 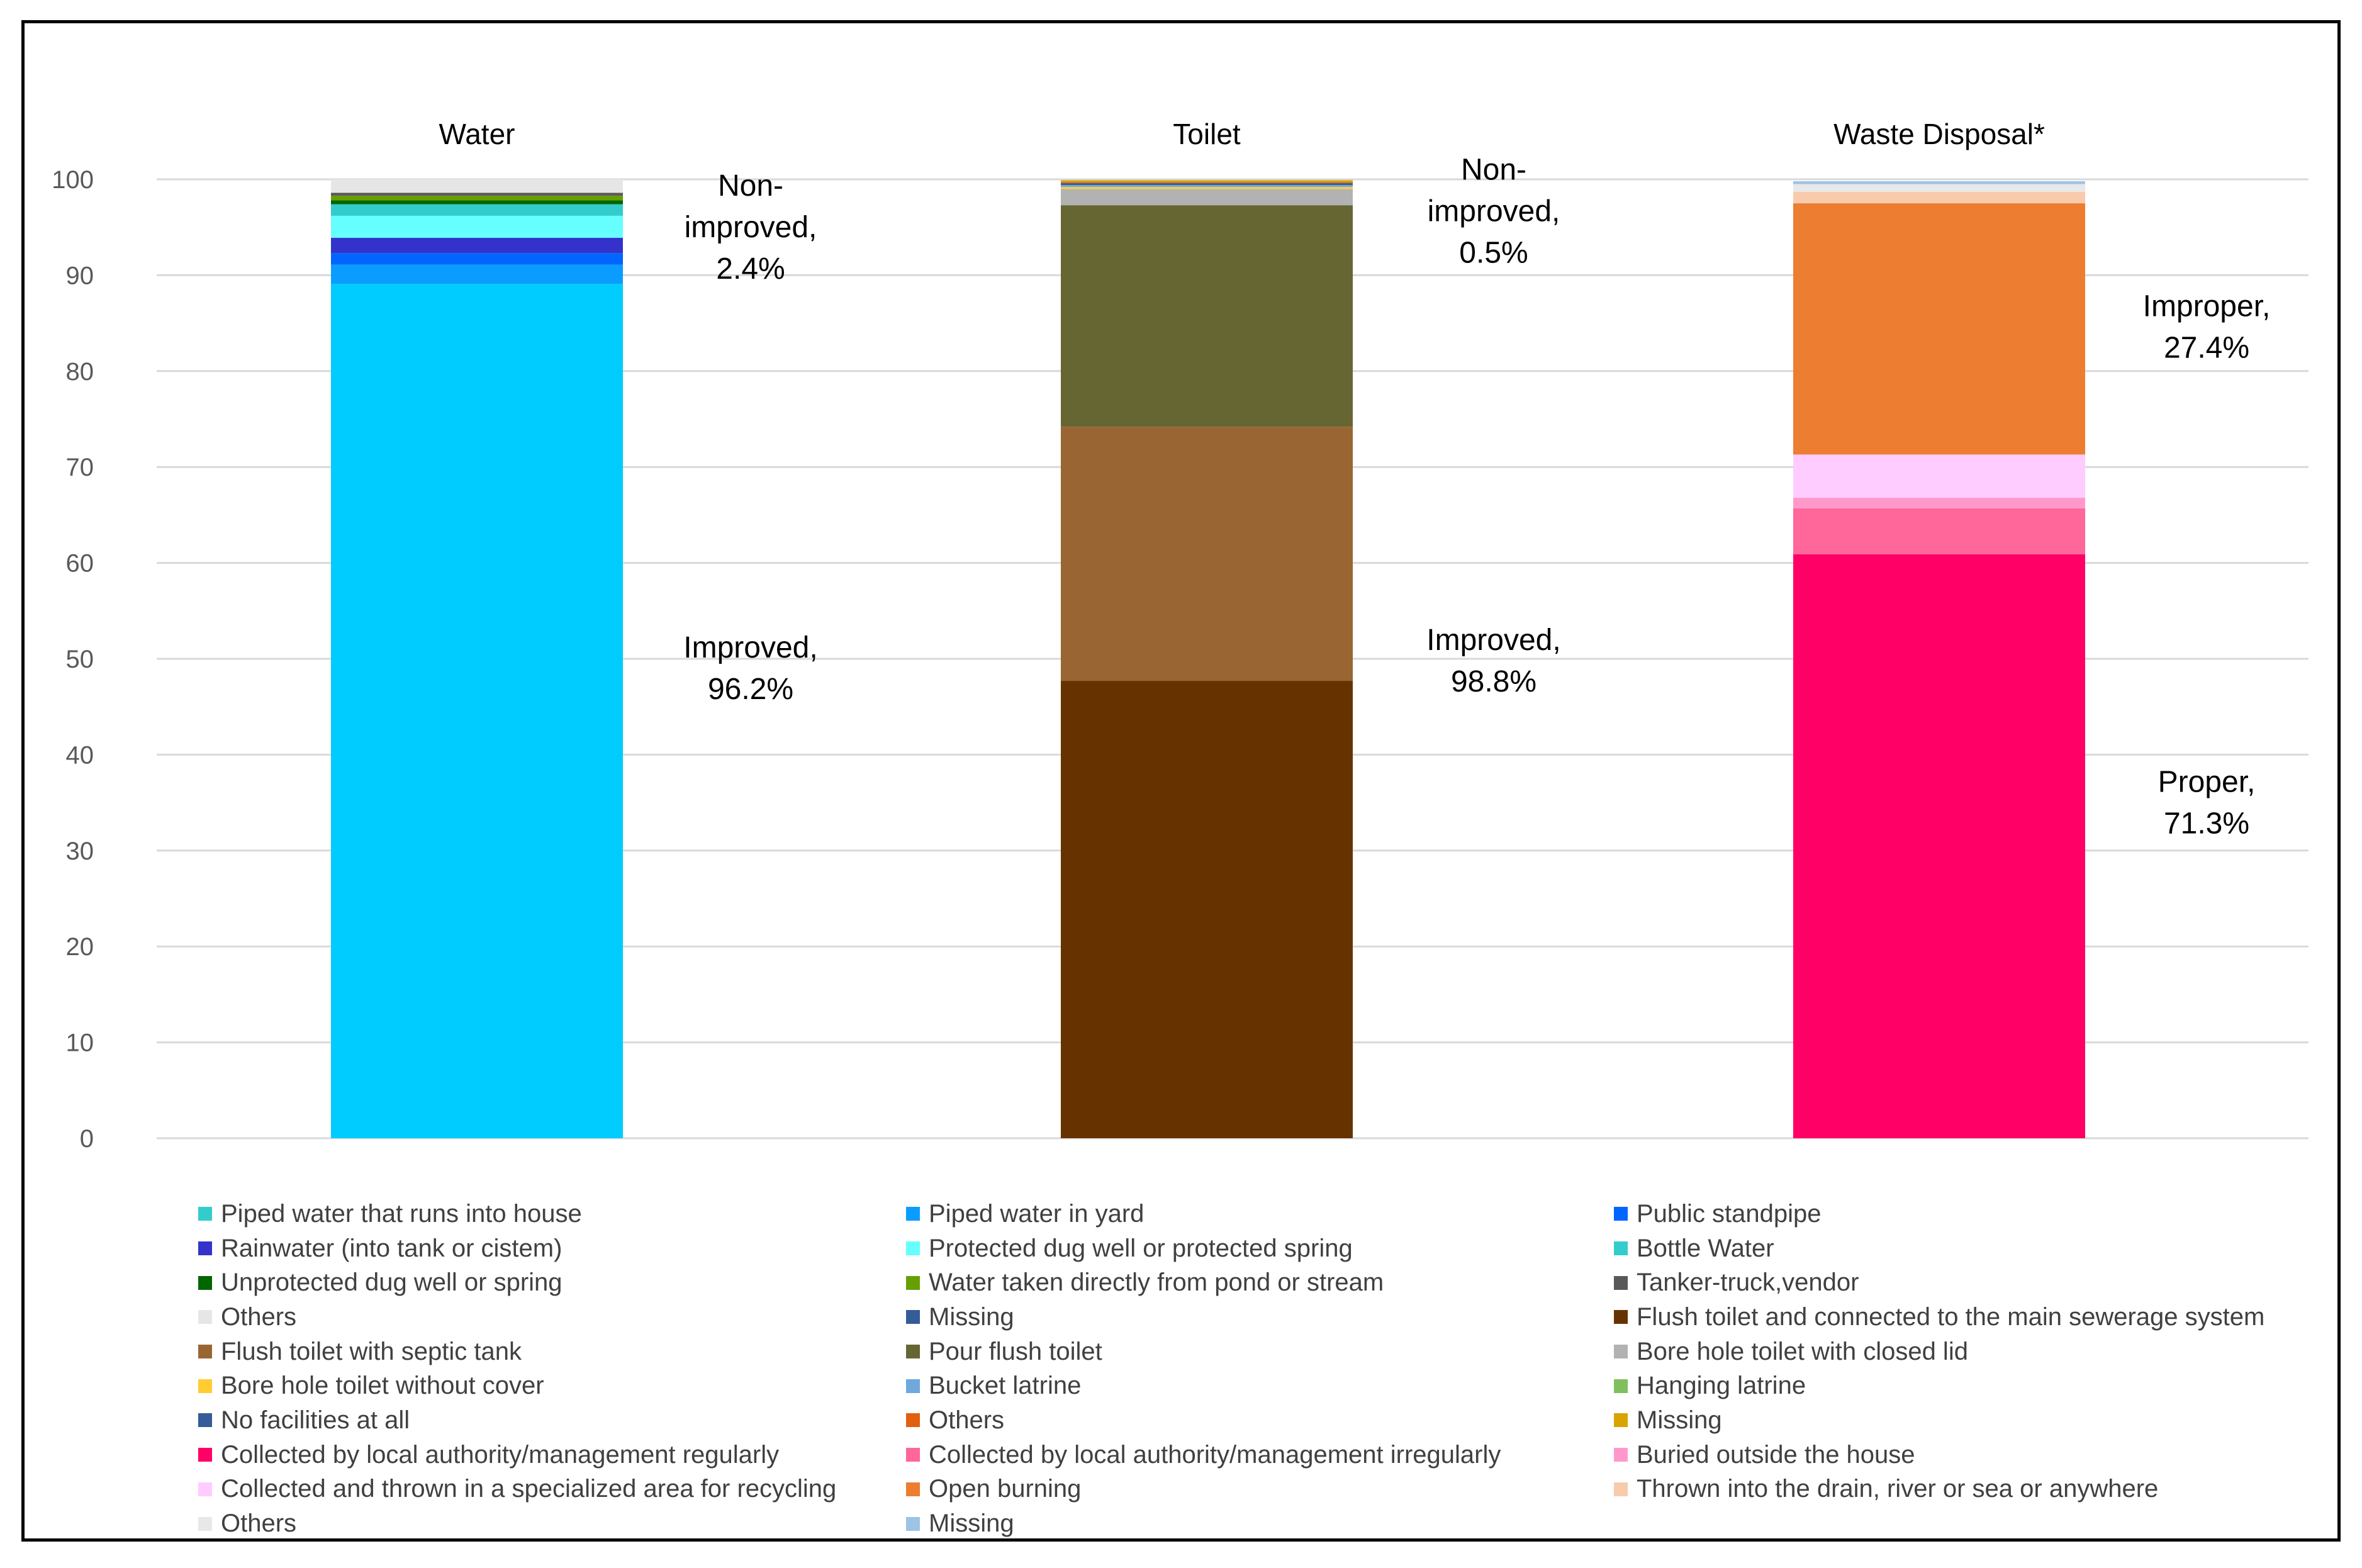 What do you see at coordinates (1957, 1282) in the screenshot?
I see `legend-item: Tanker-truck,vendor` at bounding box center [1957, 1282].